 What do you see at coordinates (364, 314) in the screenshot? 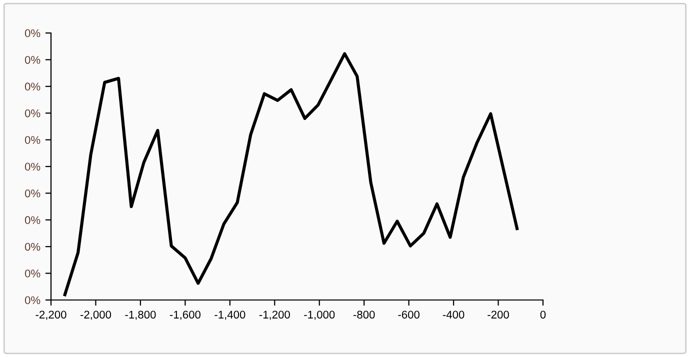
I see `x-tick-label: -800` at bounding box center [364, 314].